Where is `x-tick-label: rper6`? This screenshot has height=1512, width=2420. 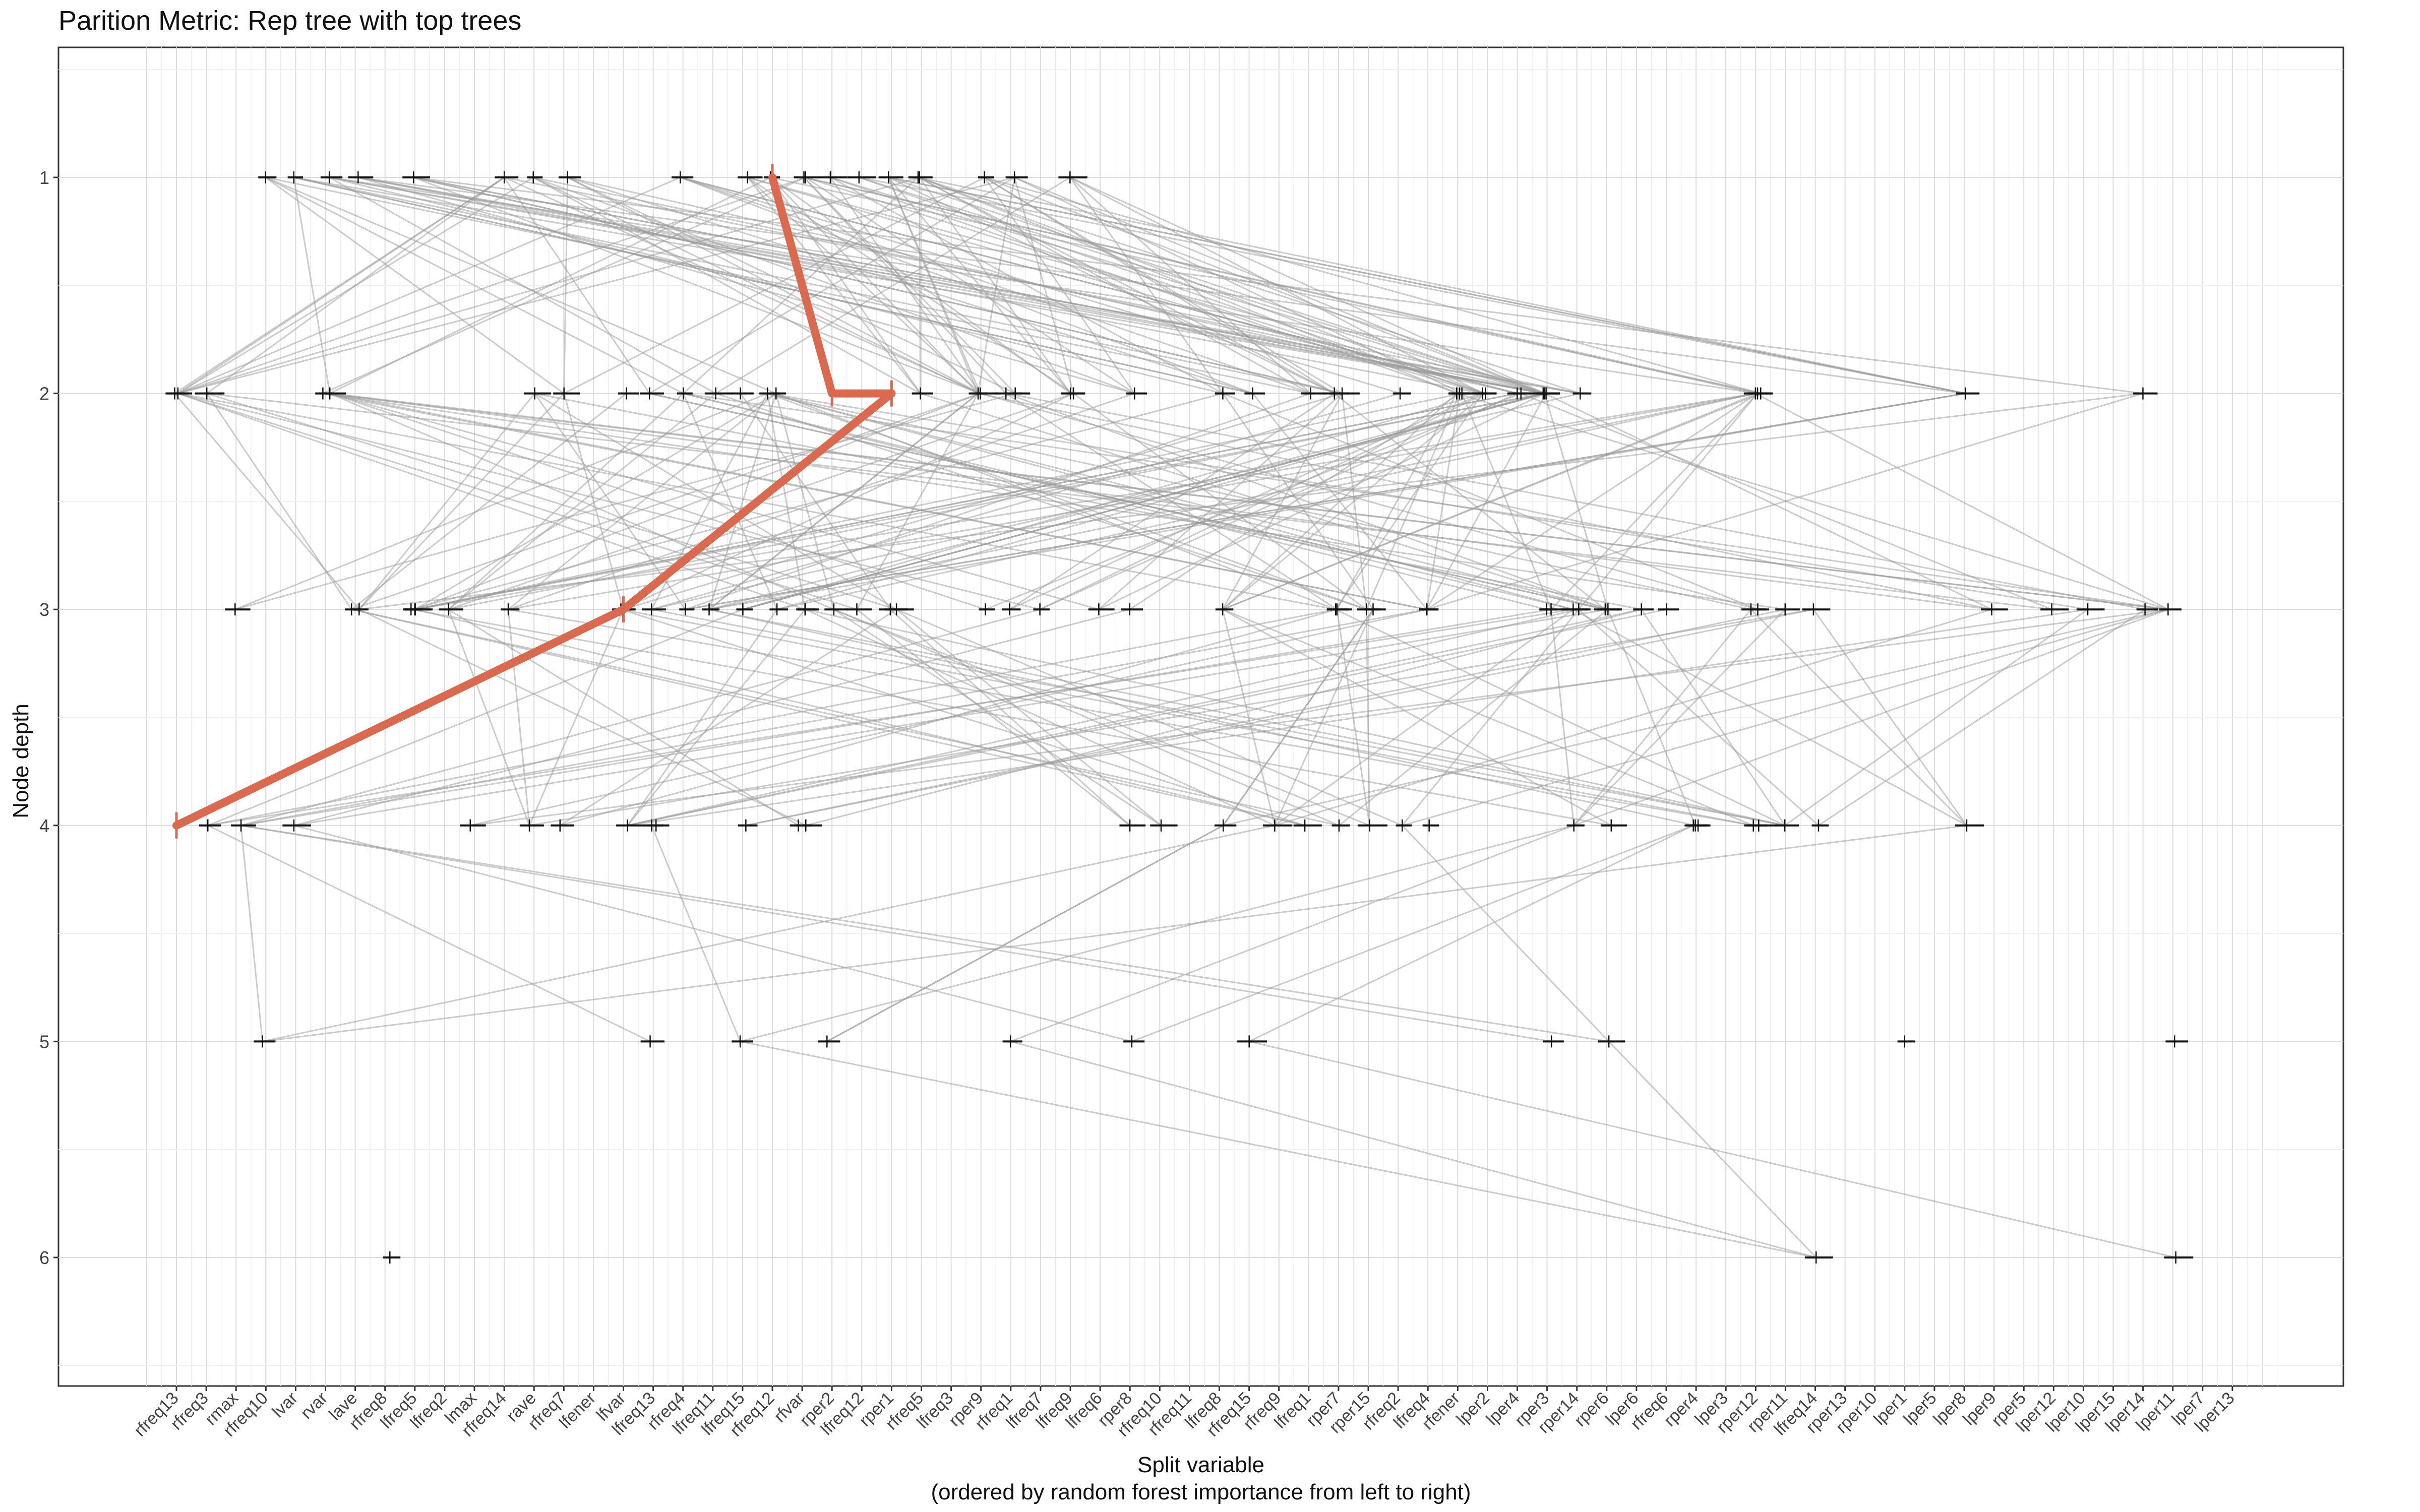
x-tick-label: rper6 is located at coordinates (1591, 1409).